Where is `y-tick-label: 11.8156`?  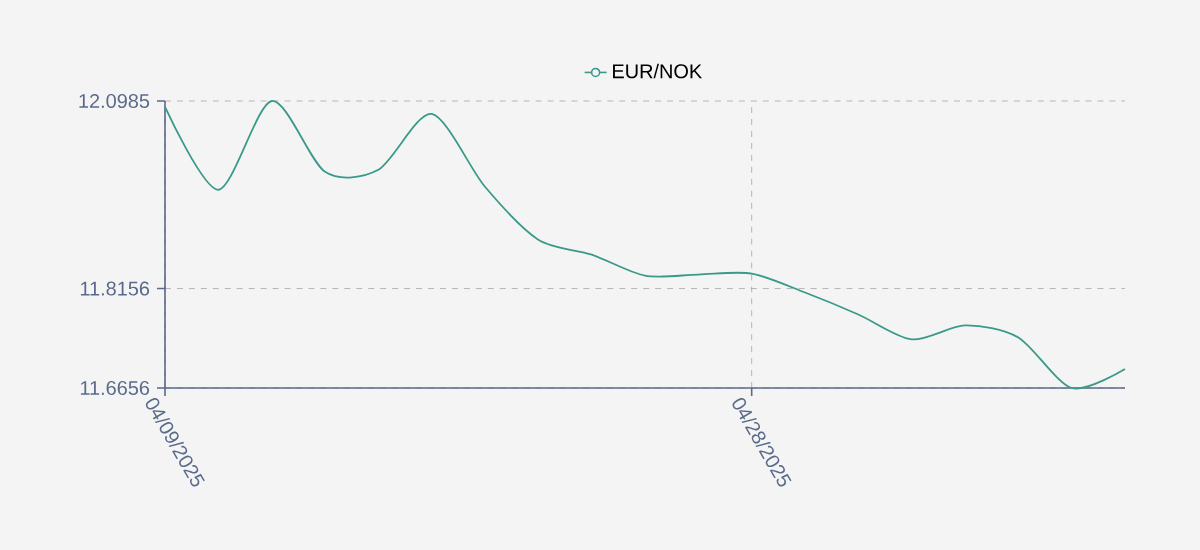
y-tick-label: 11.8156 is located at coordinates (115, 288).